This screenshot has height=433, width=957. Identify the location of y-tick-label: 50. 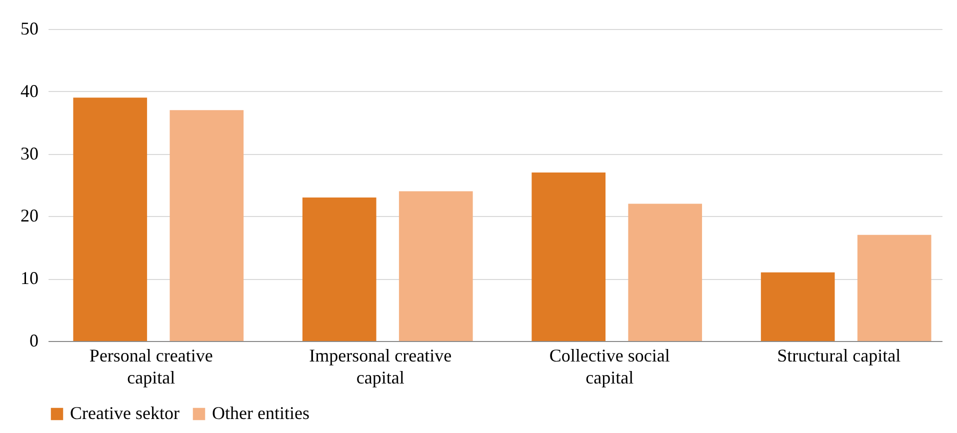
(29, 28).